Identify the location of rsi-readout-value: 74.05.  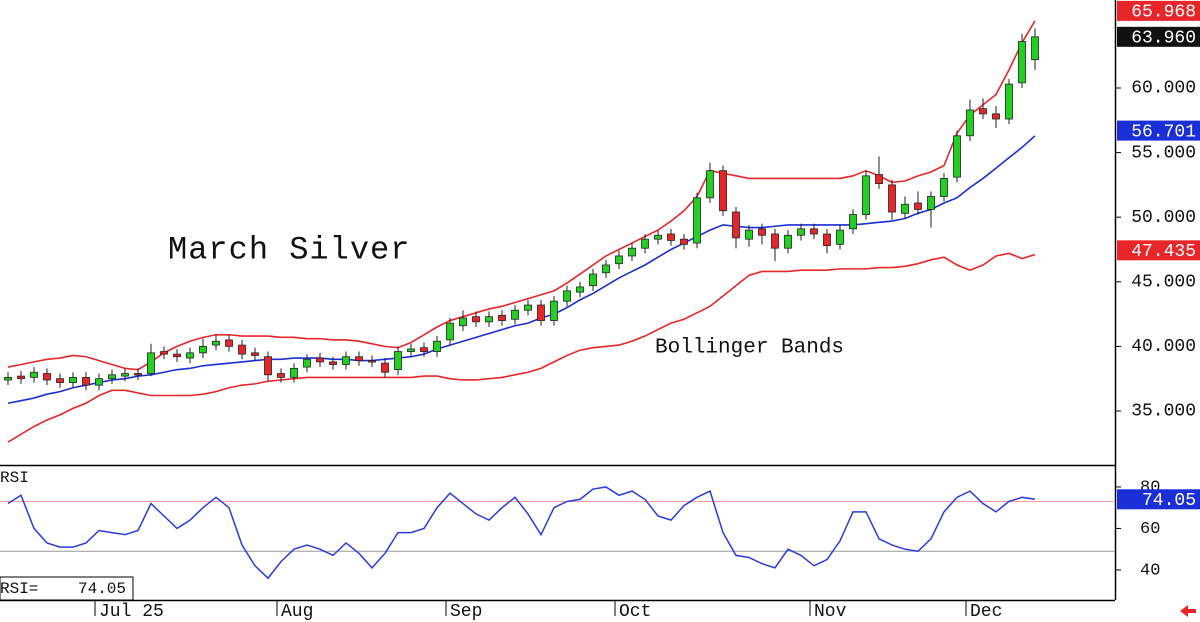
(102, 589).